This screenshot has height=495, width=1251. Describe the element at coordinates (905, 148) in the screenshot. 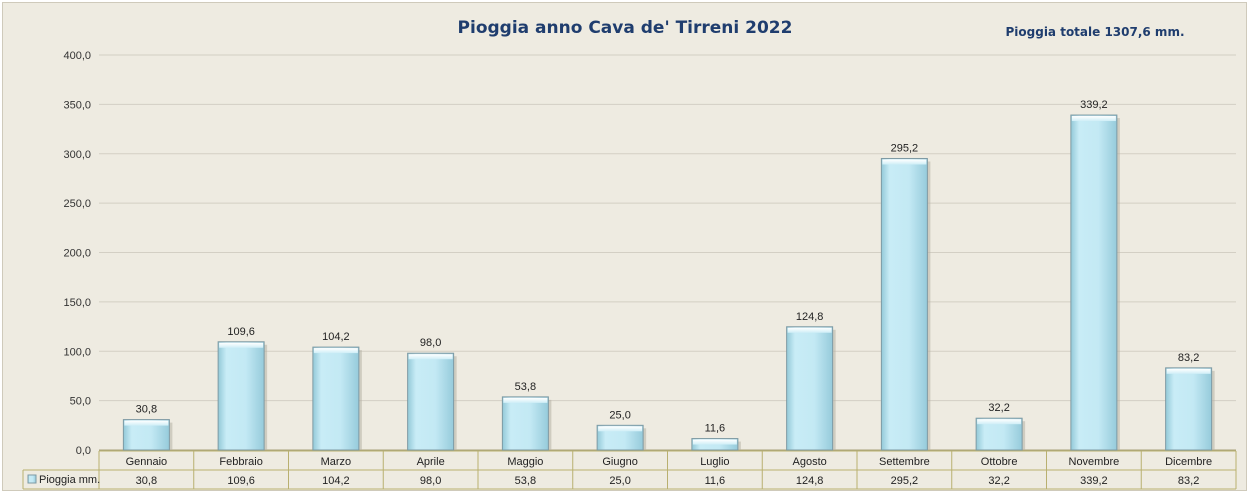

I see `data-label: 295,2` at that location.